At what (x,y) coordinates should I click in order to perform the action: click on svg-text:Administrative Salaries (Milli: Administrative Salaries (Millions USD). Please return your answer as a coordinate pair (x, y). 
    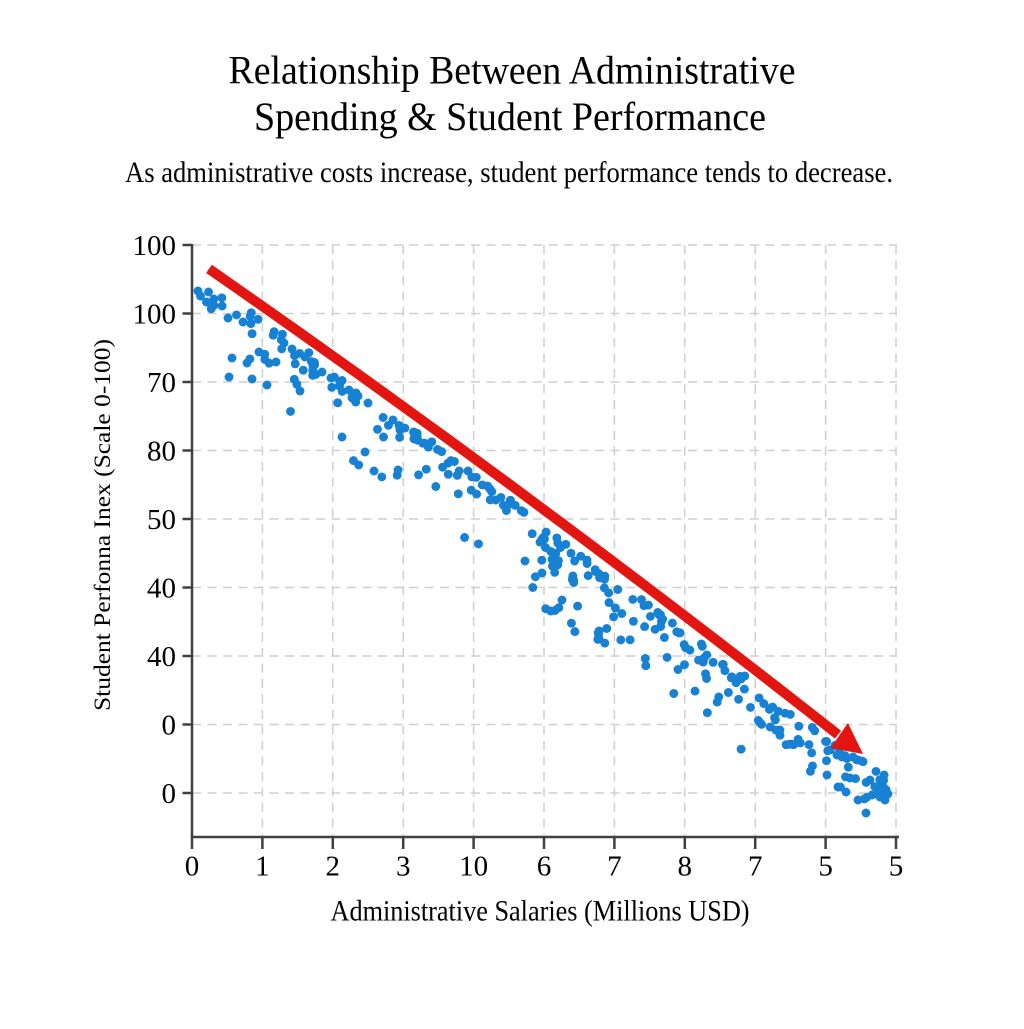
    Looking at the image, I should click on (540, 912).